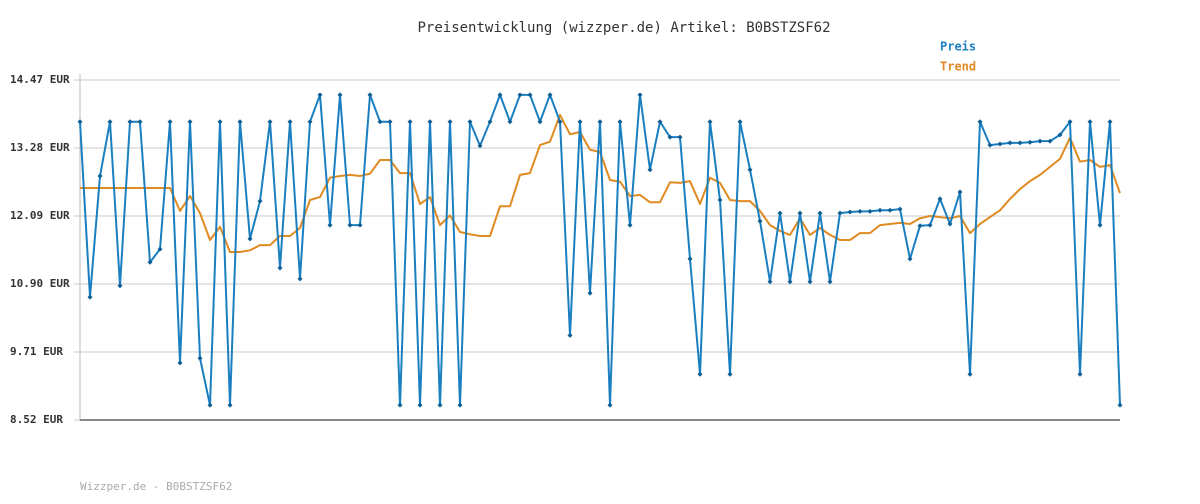 The height and width of the screenshot is (504, 1200). What do you see at coordinates (958, 67) in the screenshot?
I see `legend-label: Trend` at bounding box center [958, 67].